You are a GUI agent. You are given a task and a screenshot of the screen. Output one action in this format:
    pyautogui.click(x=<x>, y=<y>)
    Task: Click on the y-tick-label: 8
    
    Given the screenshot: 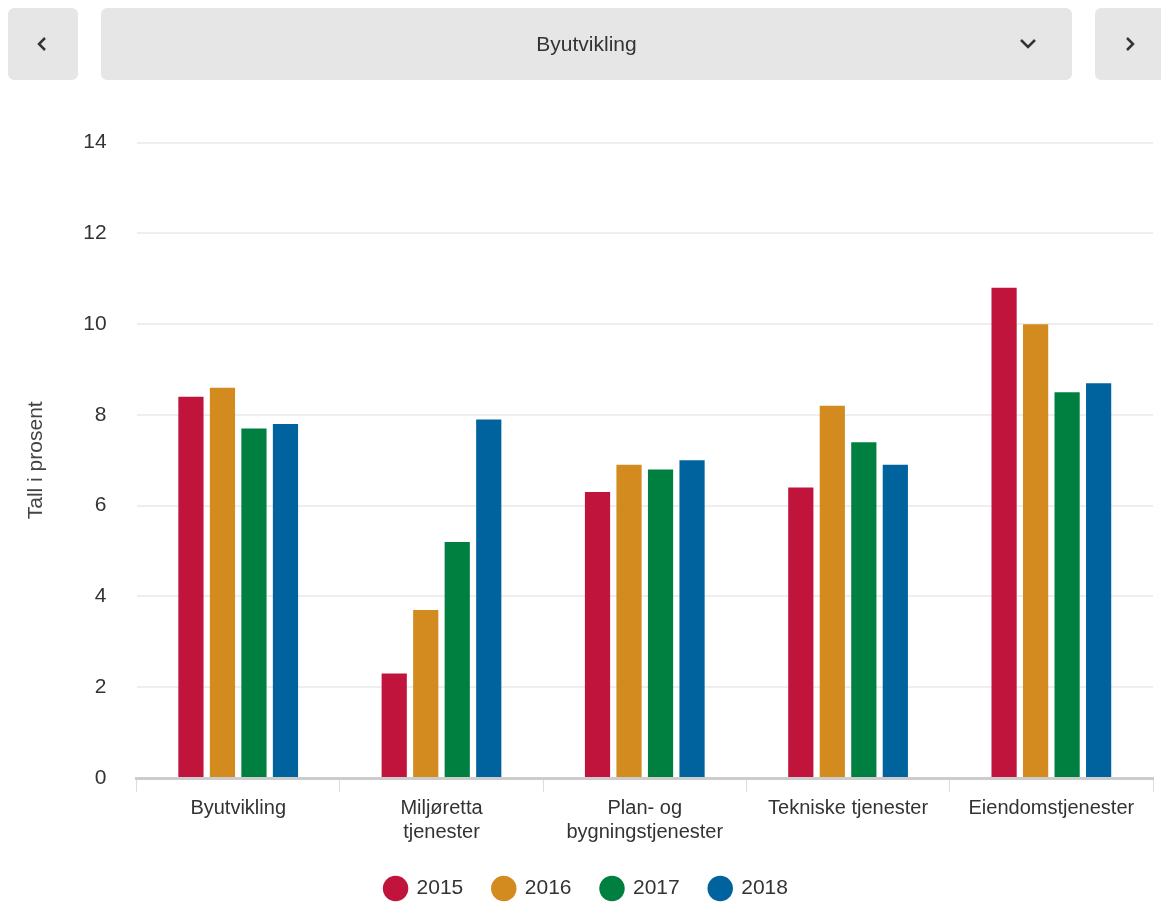 What is the action you would take?
    pyautogui.click(x=100, y=413)
    